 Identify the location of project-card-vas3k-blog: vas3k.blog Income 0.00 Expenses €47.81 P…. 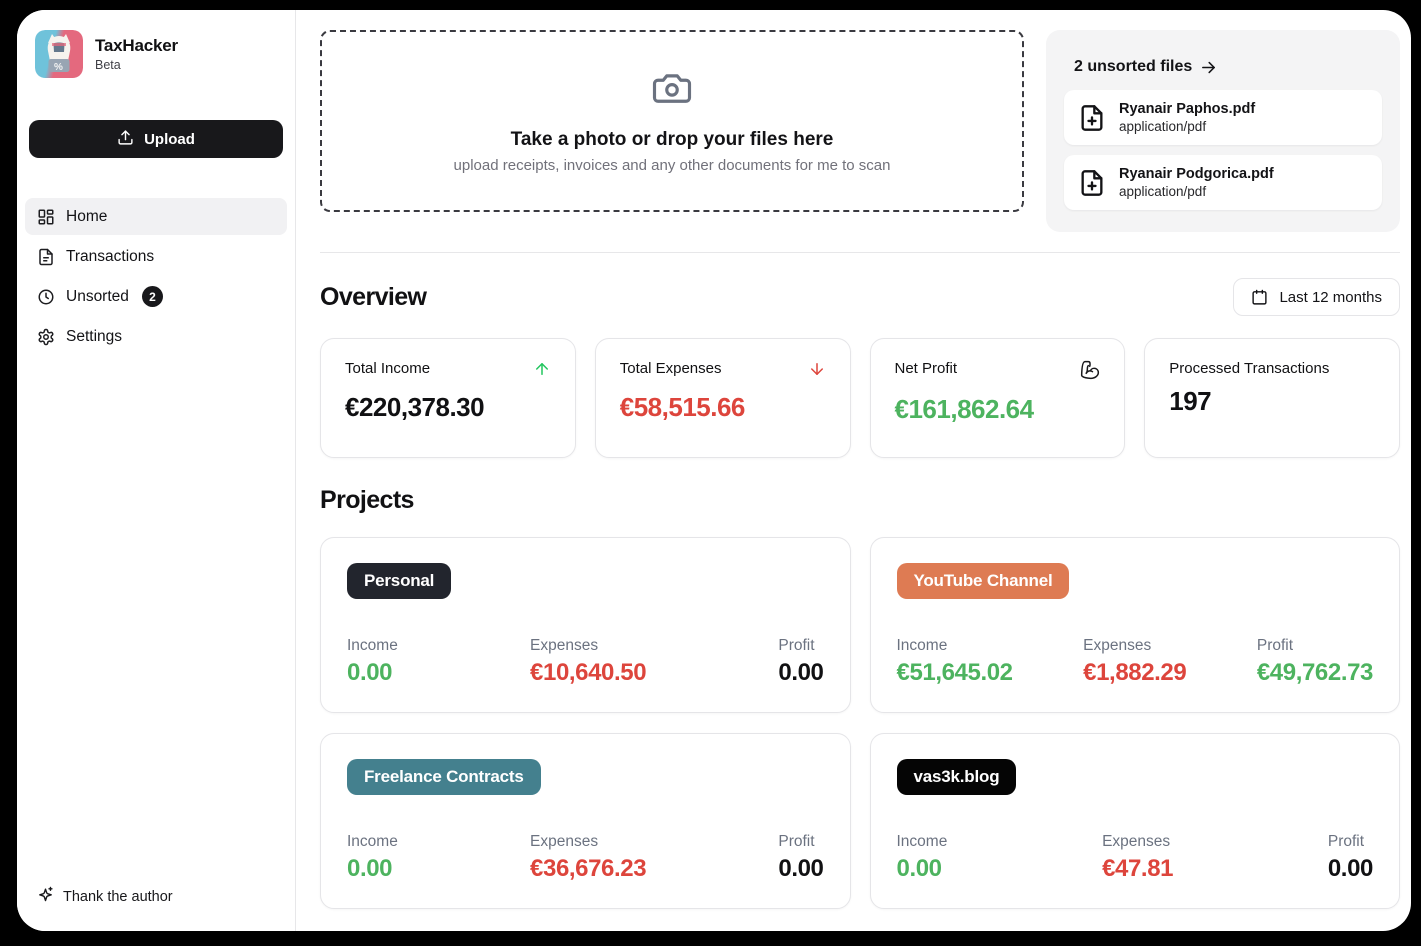
(1134, 821).